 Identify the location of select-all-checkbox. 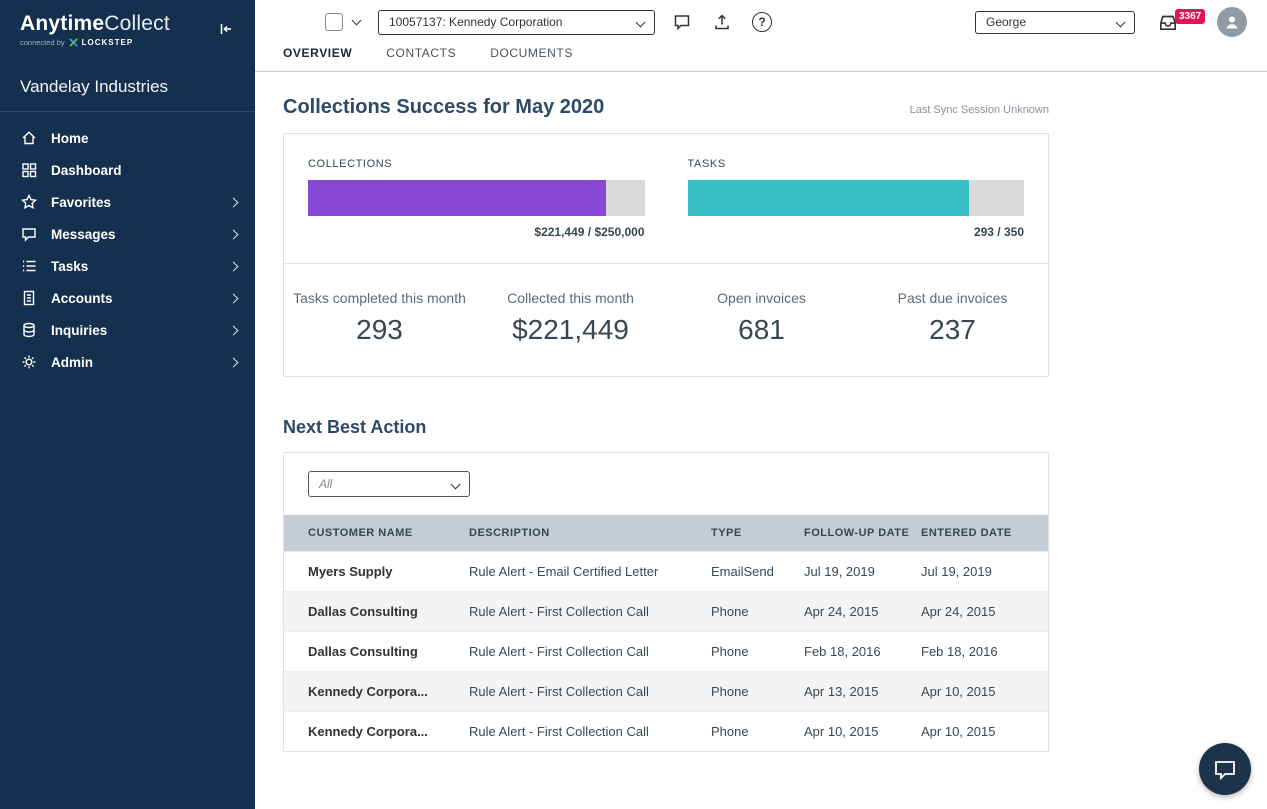
(334, 22).